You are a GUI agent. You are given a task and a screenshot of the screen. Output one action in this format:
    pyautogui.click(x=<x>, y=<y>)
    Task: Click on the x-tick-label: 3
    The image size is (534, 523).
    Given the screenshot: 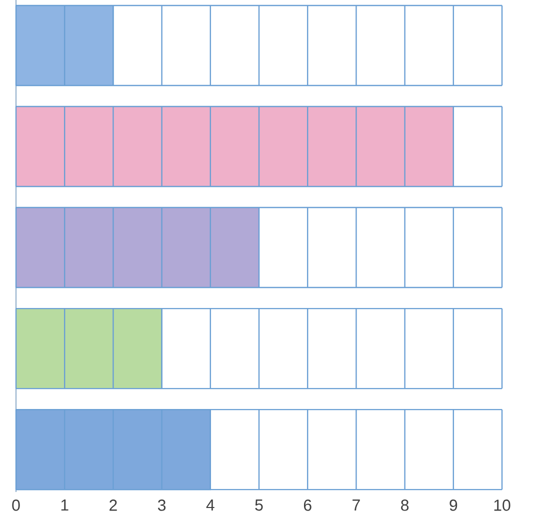 What is the action you would take?
    pyautogui.click(x=162, y=505)
    